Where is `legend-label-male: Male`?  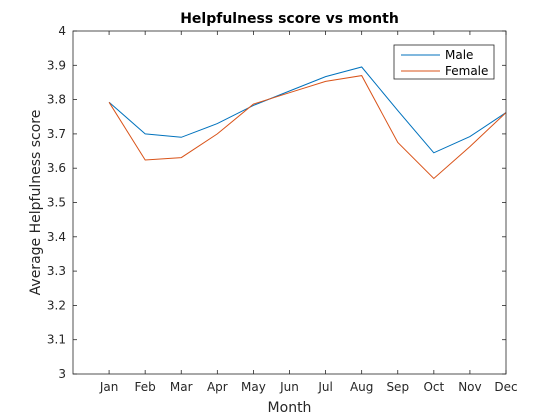
legend-label-male: Male is located at coordinates (459, 55).